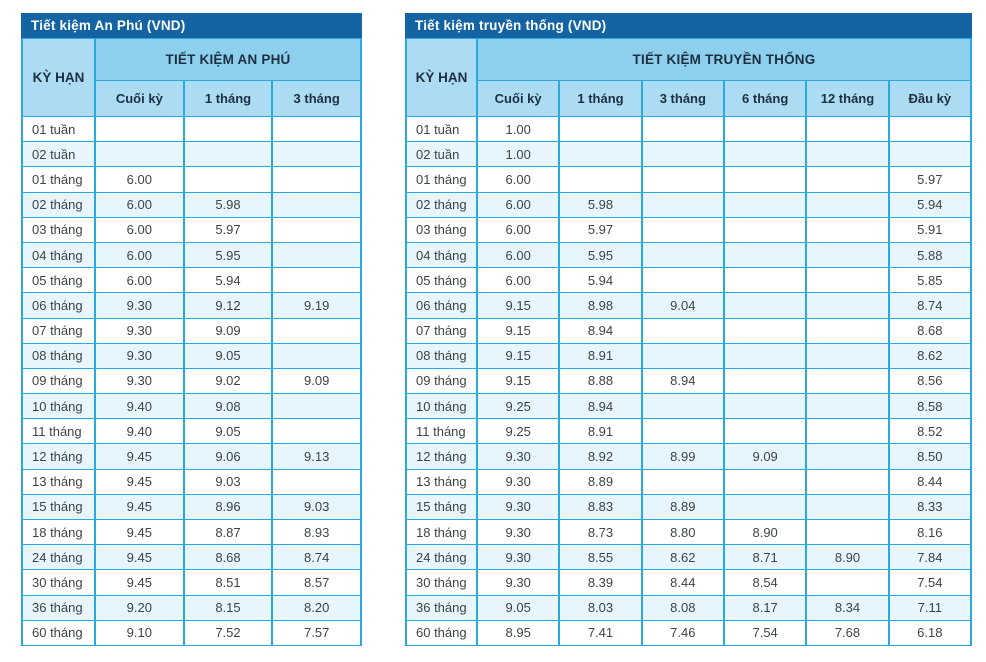  I want to click on term-cell: 60 tháng, so click(58, 632).